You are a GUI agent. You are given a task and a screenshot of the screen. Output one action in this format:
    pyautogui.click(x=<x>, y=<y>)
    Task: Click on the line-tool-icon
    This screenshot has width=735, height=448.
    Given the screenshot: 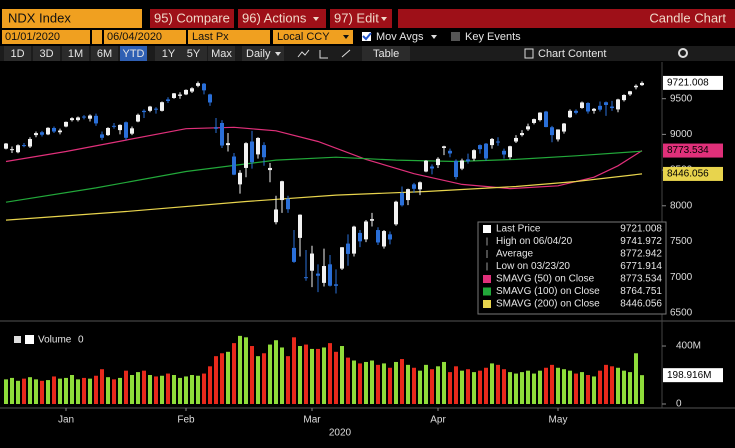 What is the action you would take?
    pyautogui.click(x=303, y=53)
    